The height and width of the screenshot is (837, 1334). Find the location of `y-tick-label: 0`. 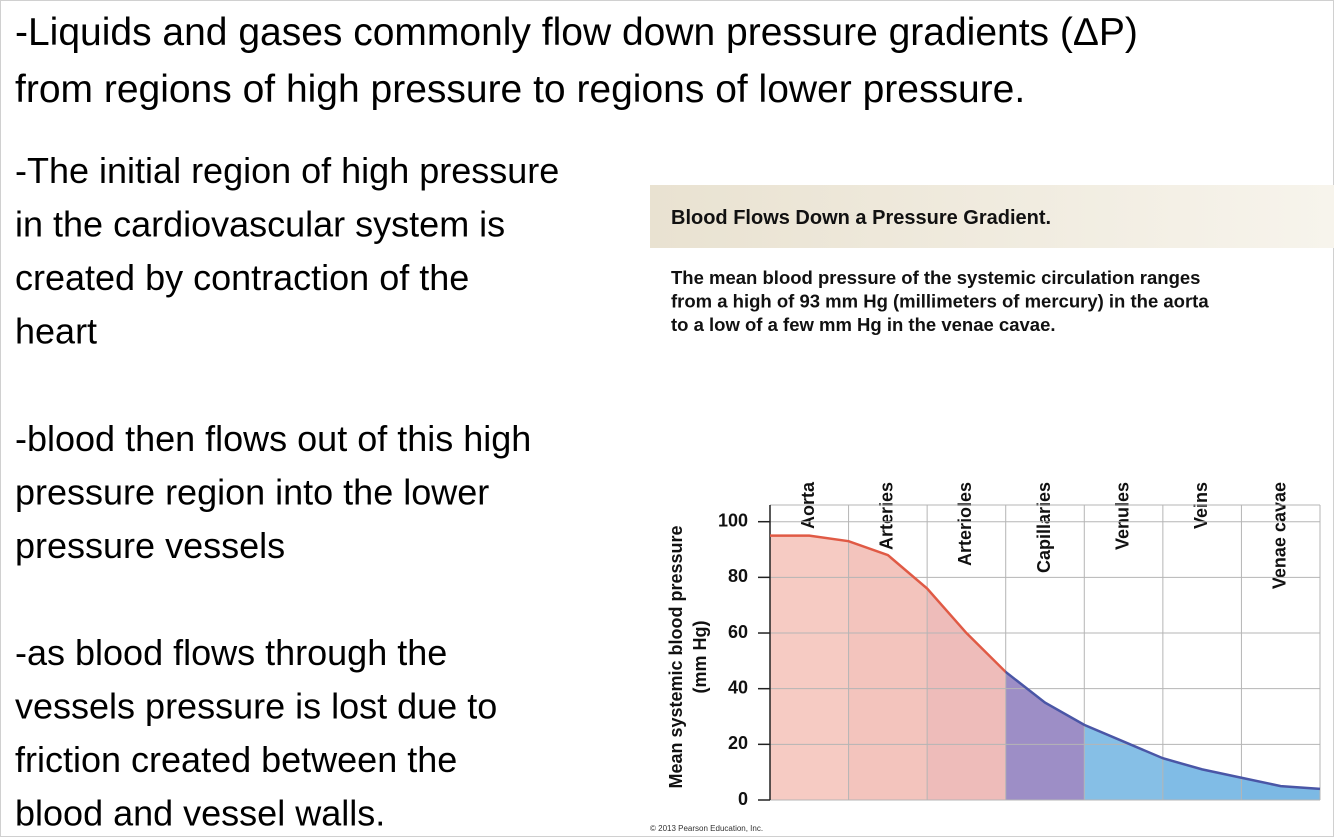

y-tick-label: 0 is located at coordinates (743, 799).